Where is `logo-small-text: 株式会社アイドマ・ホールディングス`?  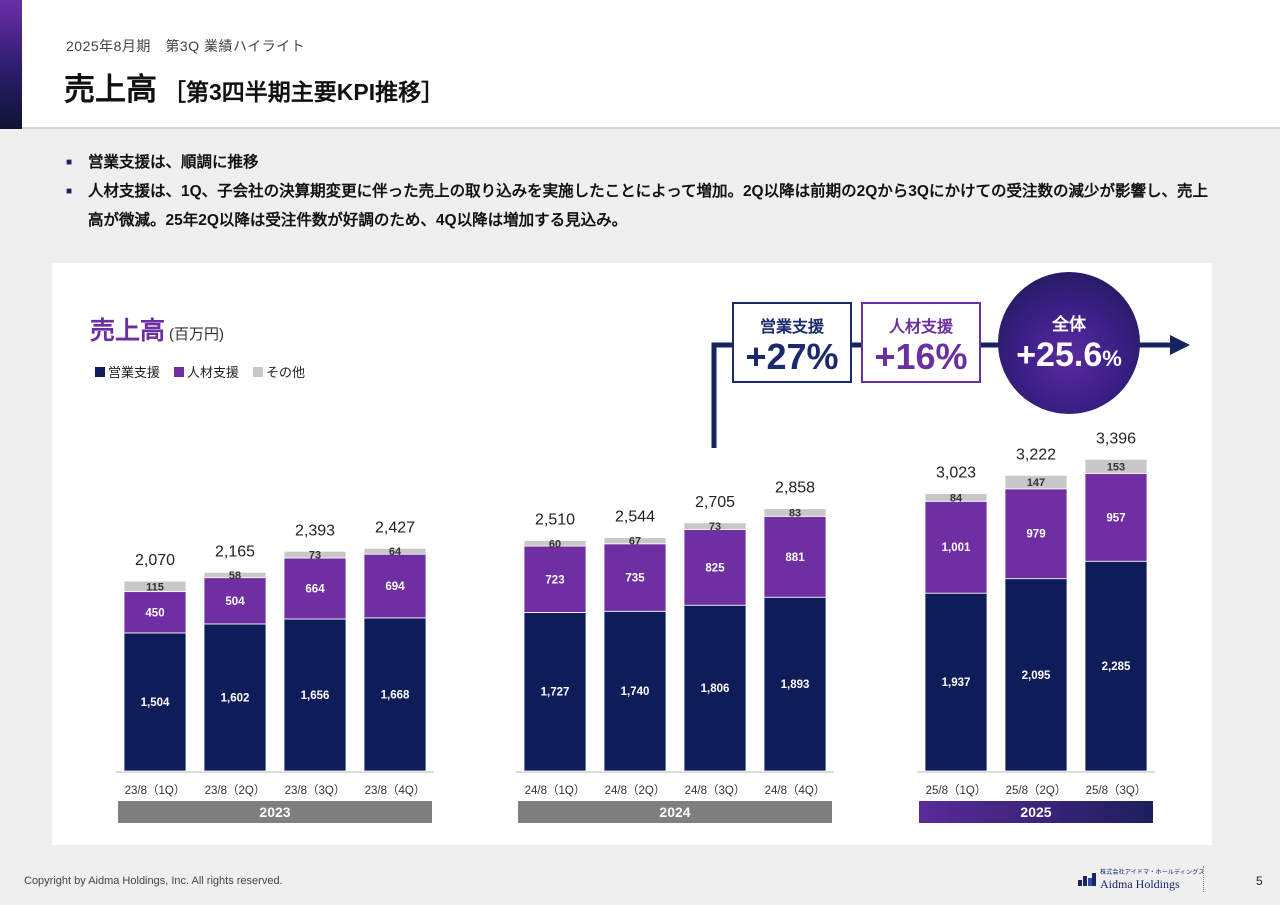 logo-small-text: 株式会社アイドマ・ホールディングス is located at coordinates (1152, 873).